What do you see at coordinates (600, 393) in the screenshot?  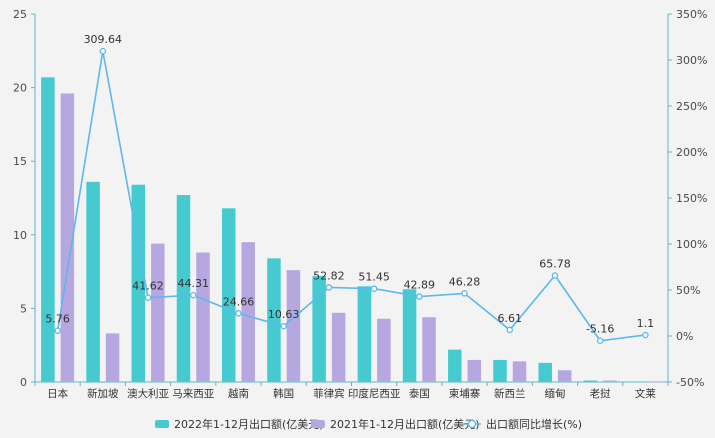 I see `x-axis-label: 老挝` at bounding box center [600, 393].